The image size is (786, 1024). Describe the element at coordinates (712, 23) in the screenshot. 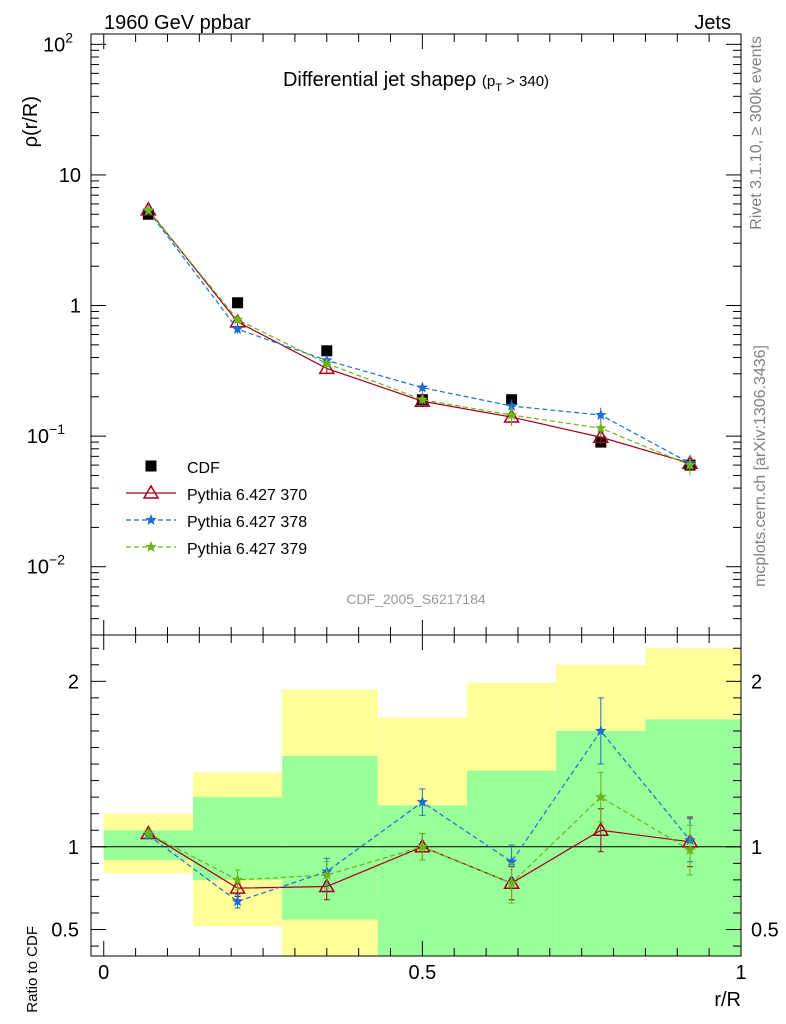

I see `header-right: Jets` at that location.